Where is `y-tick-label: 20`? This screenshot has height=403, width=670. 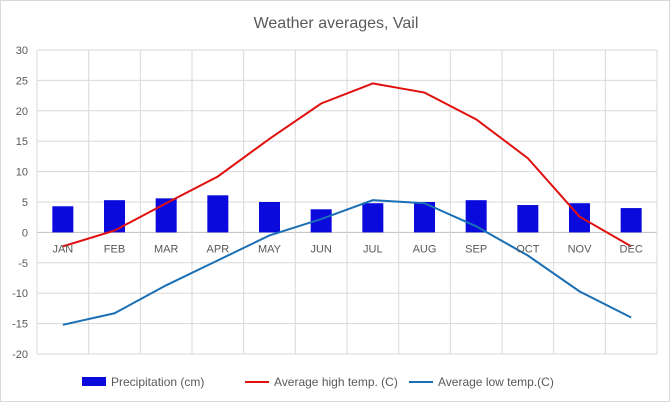 y-tick-label: 20 is located at coordinates (22, 112).